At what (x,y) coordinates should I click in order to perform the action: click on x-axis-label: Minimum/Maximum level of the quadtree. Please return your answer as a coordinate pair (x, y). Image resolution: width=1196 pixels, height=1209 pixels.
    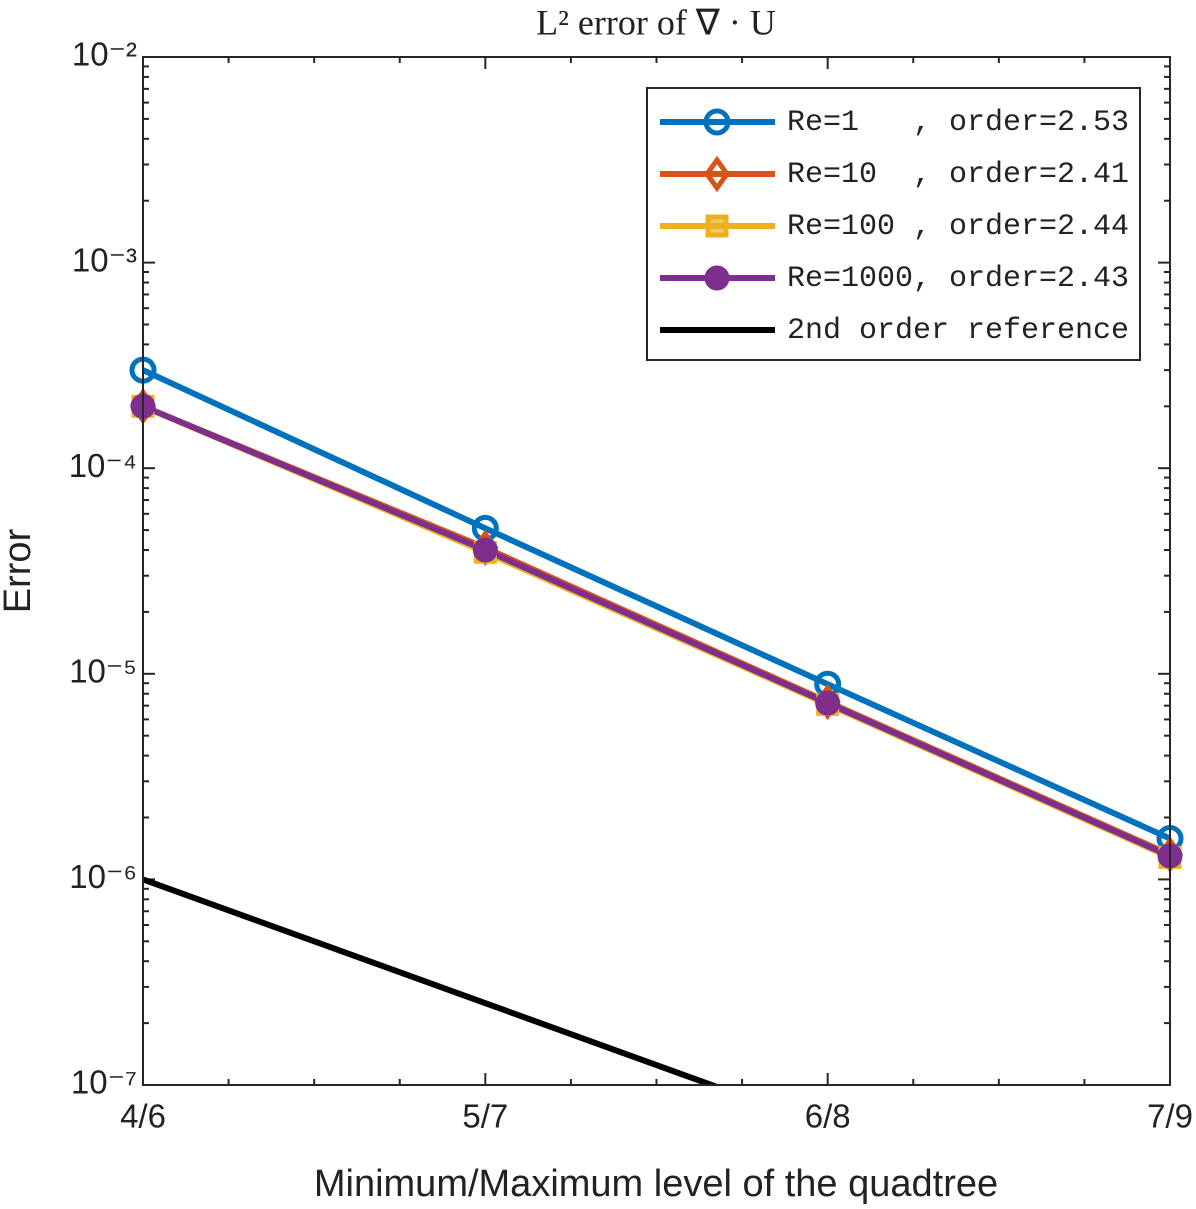
    Looking at the image, I should click on (656, 1184).